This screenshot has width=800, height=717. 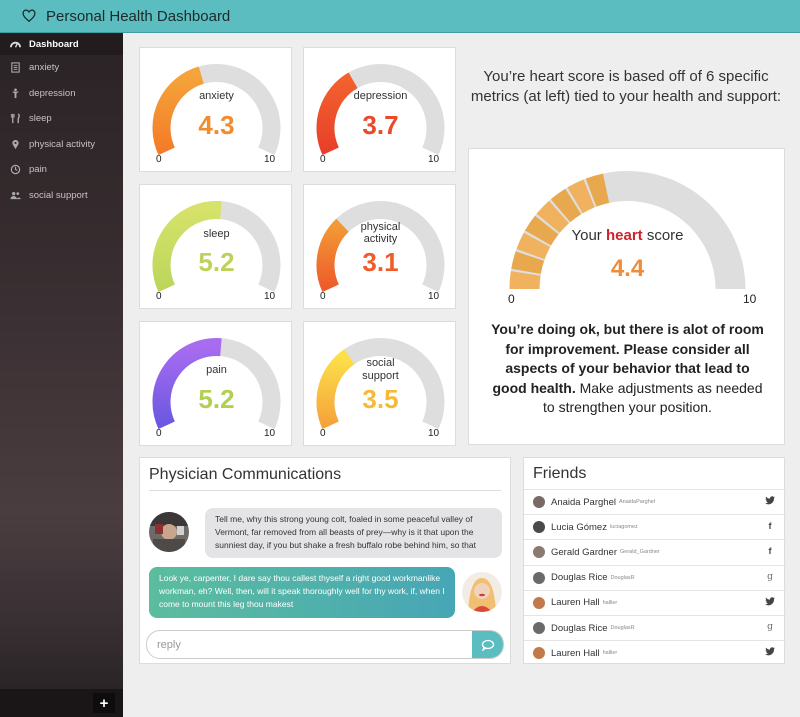 What do you see at coordinates (52, 93) in the screenshot?
I see `sidebar-item-label: depression` at bounding box center [52, 93].